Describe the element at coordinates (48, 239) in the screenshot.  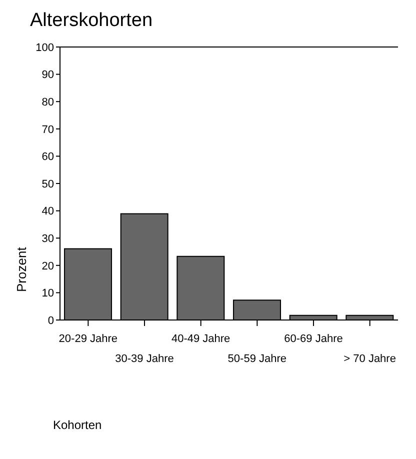
I see `y-tick-label: 30` at that location.